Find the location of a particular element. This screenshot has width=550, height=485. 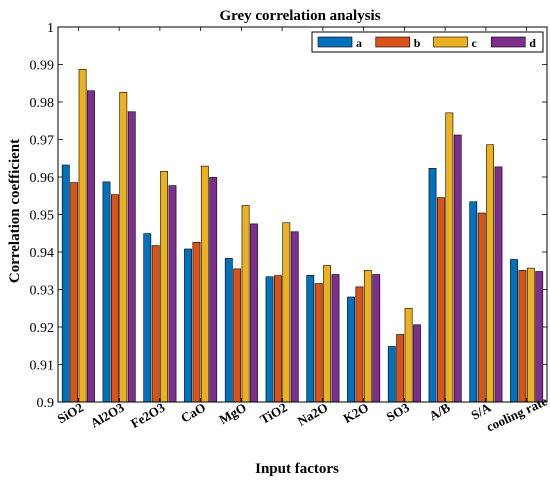

bar-b-al2o3 is located at coordinates (115, 298).